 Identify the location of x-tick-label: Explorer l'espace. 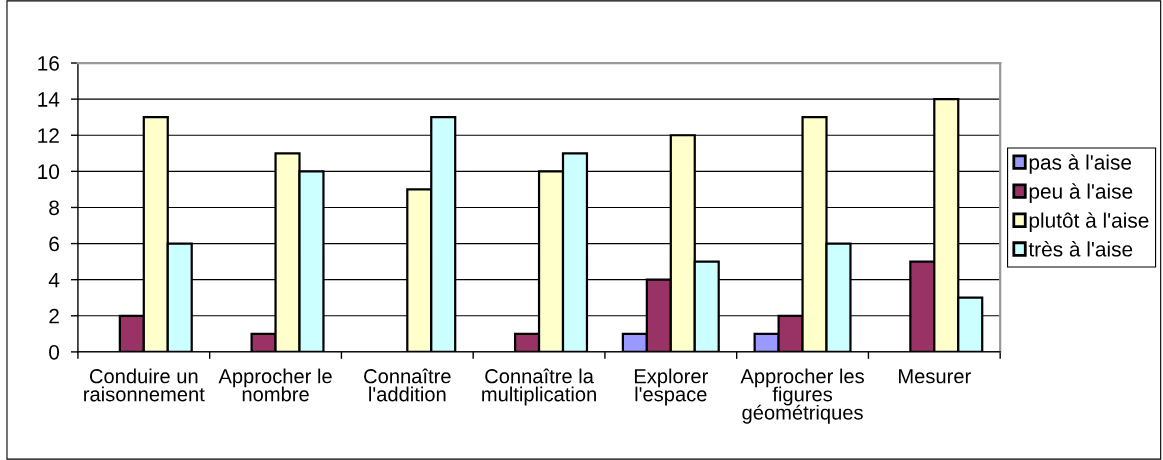
(671, 387).